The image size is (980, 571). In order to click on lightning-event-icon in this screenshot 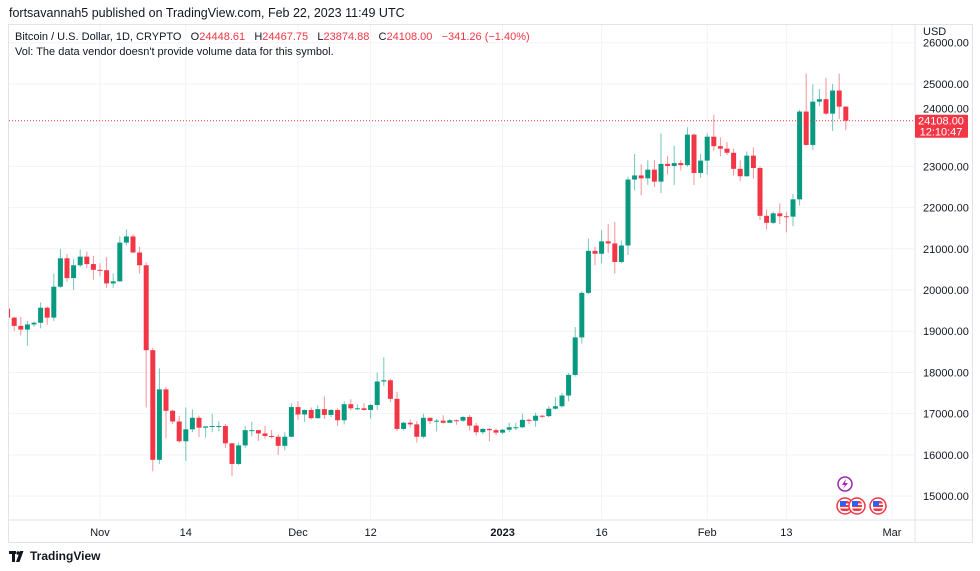, I will do `click(845, 484)`.